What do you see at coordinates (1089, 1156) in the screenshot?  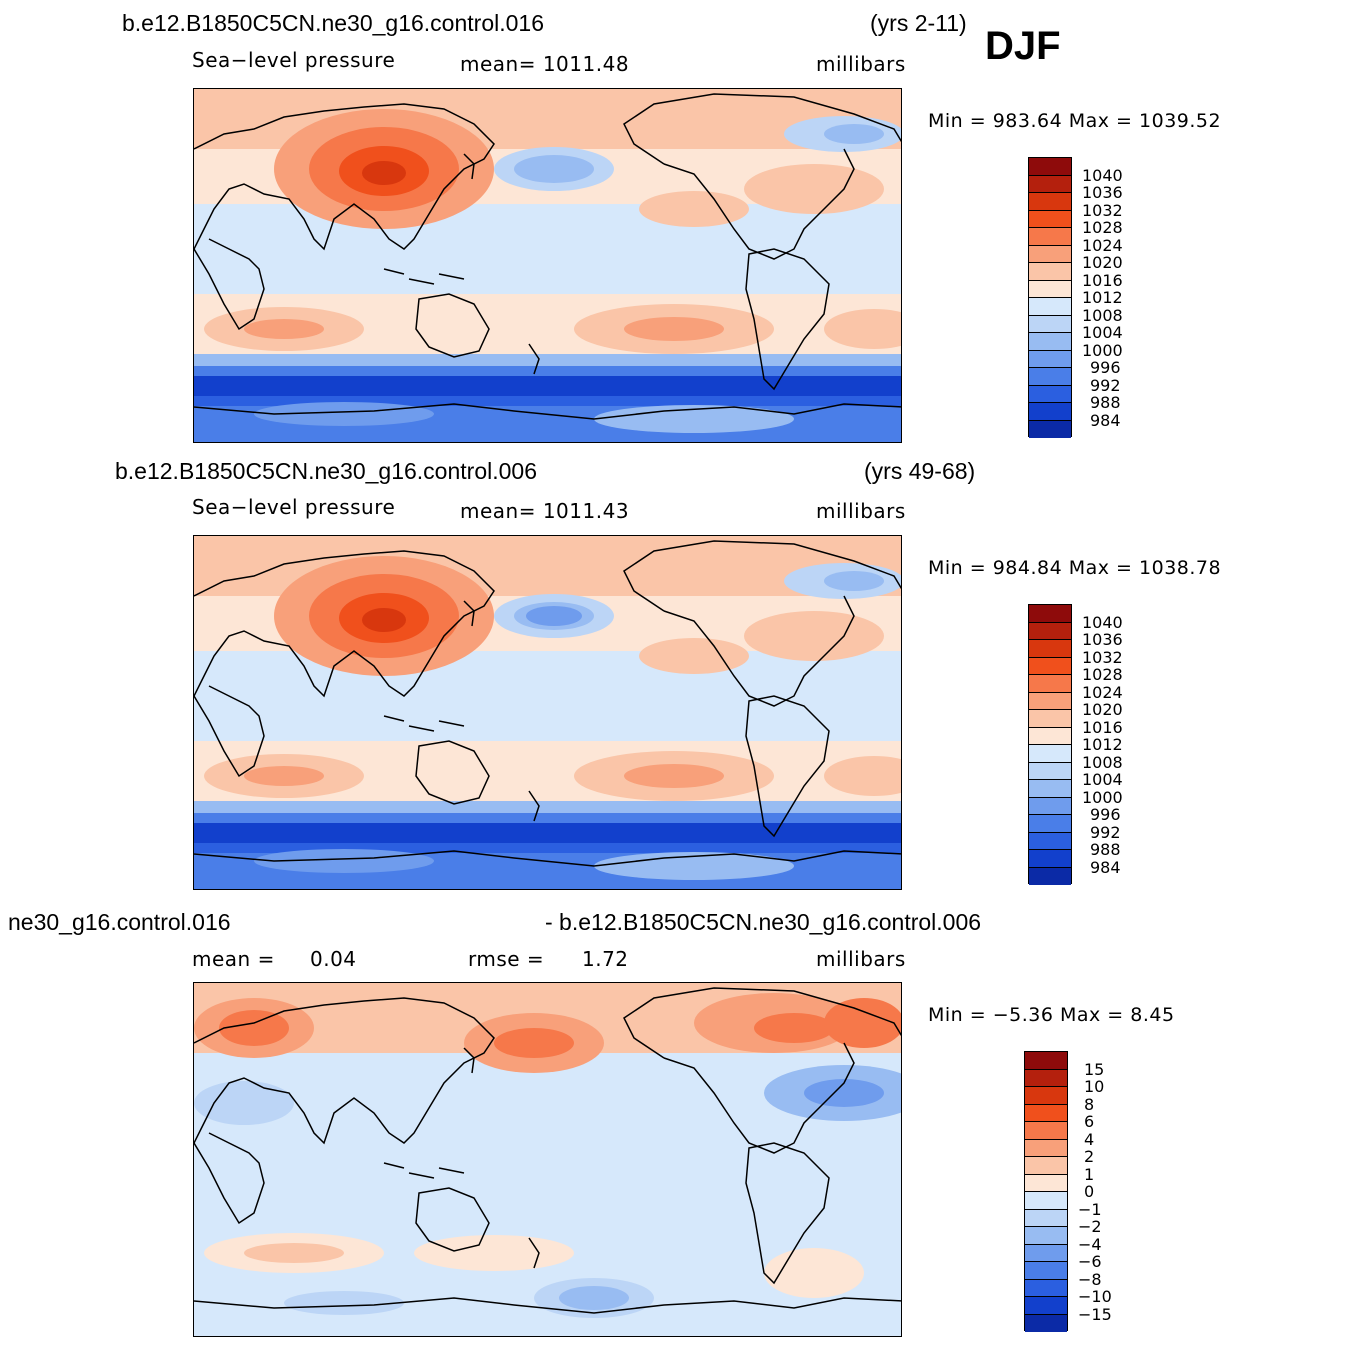 I see `colorbar-level-label: 2` at bounding box center [1089, 1156].